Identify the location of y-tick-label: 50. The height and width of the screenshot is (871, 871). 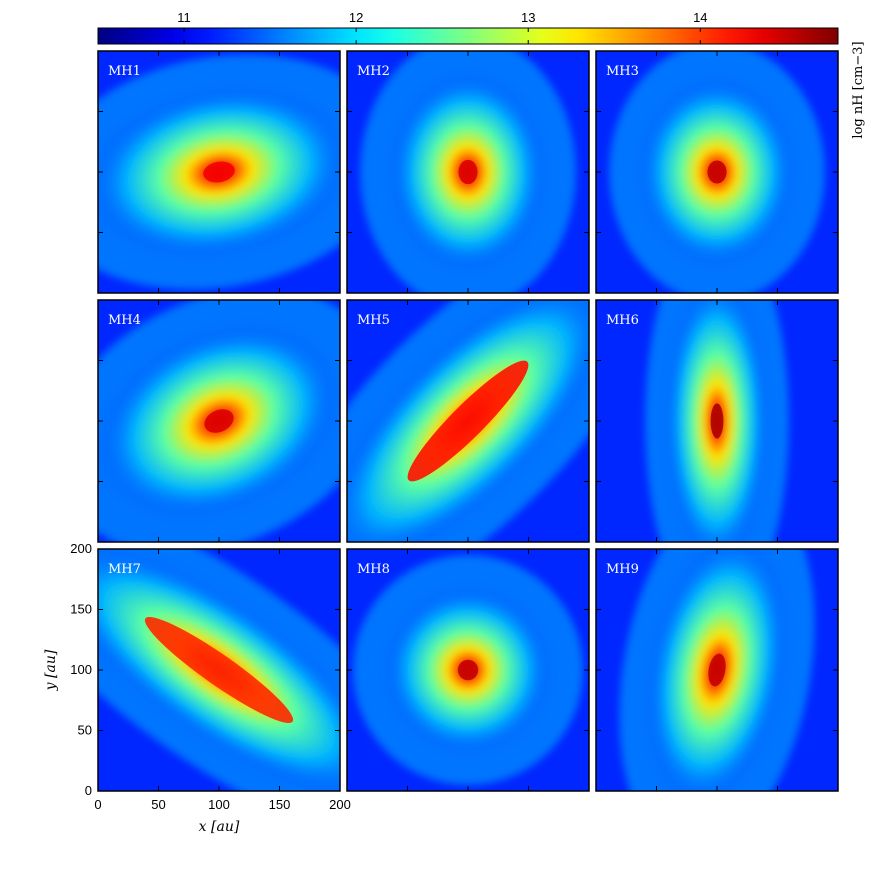
(85, 730).